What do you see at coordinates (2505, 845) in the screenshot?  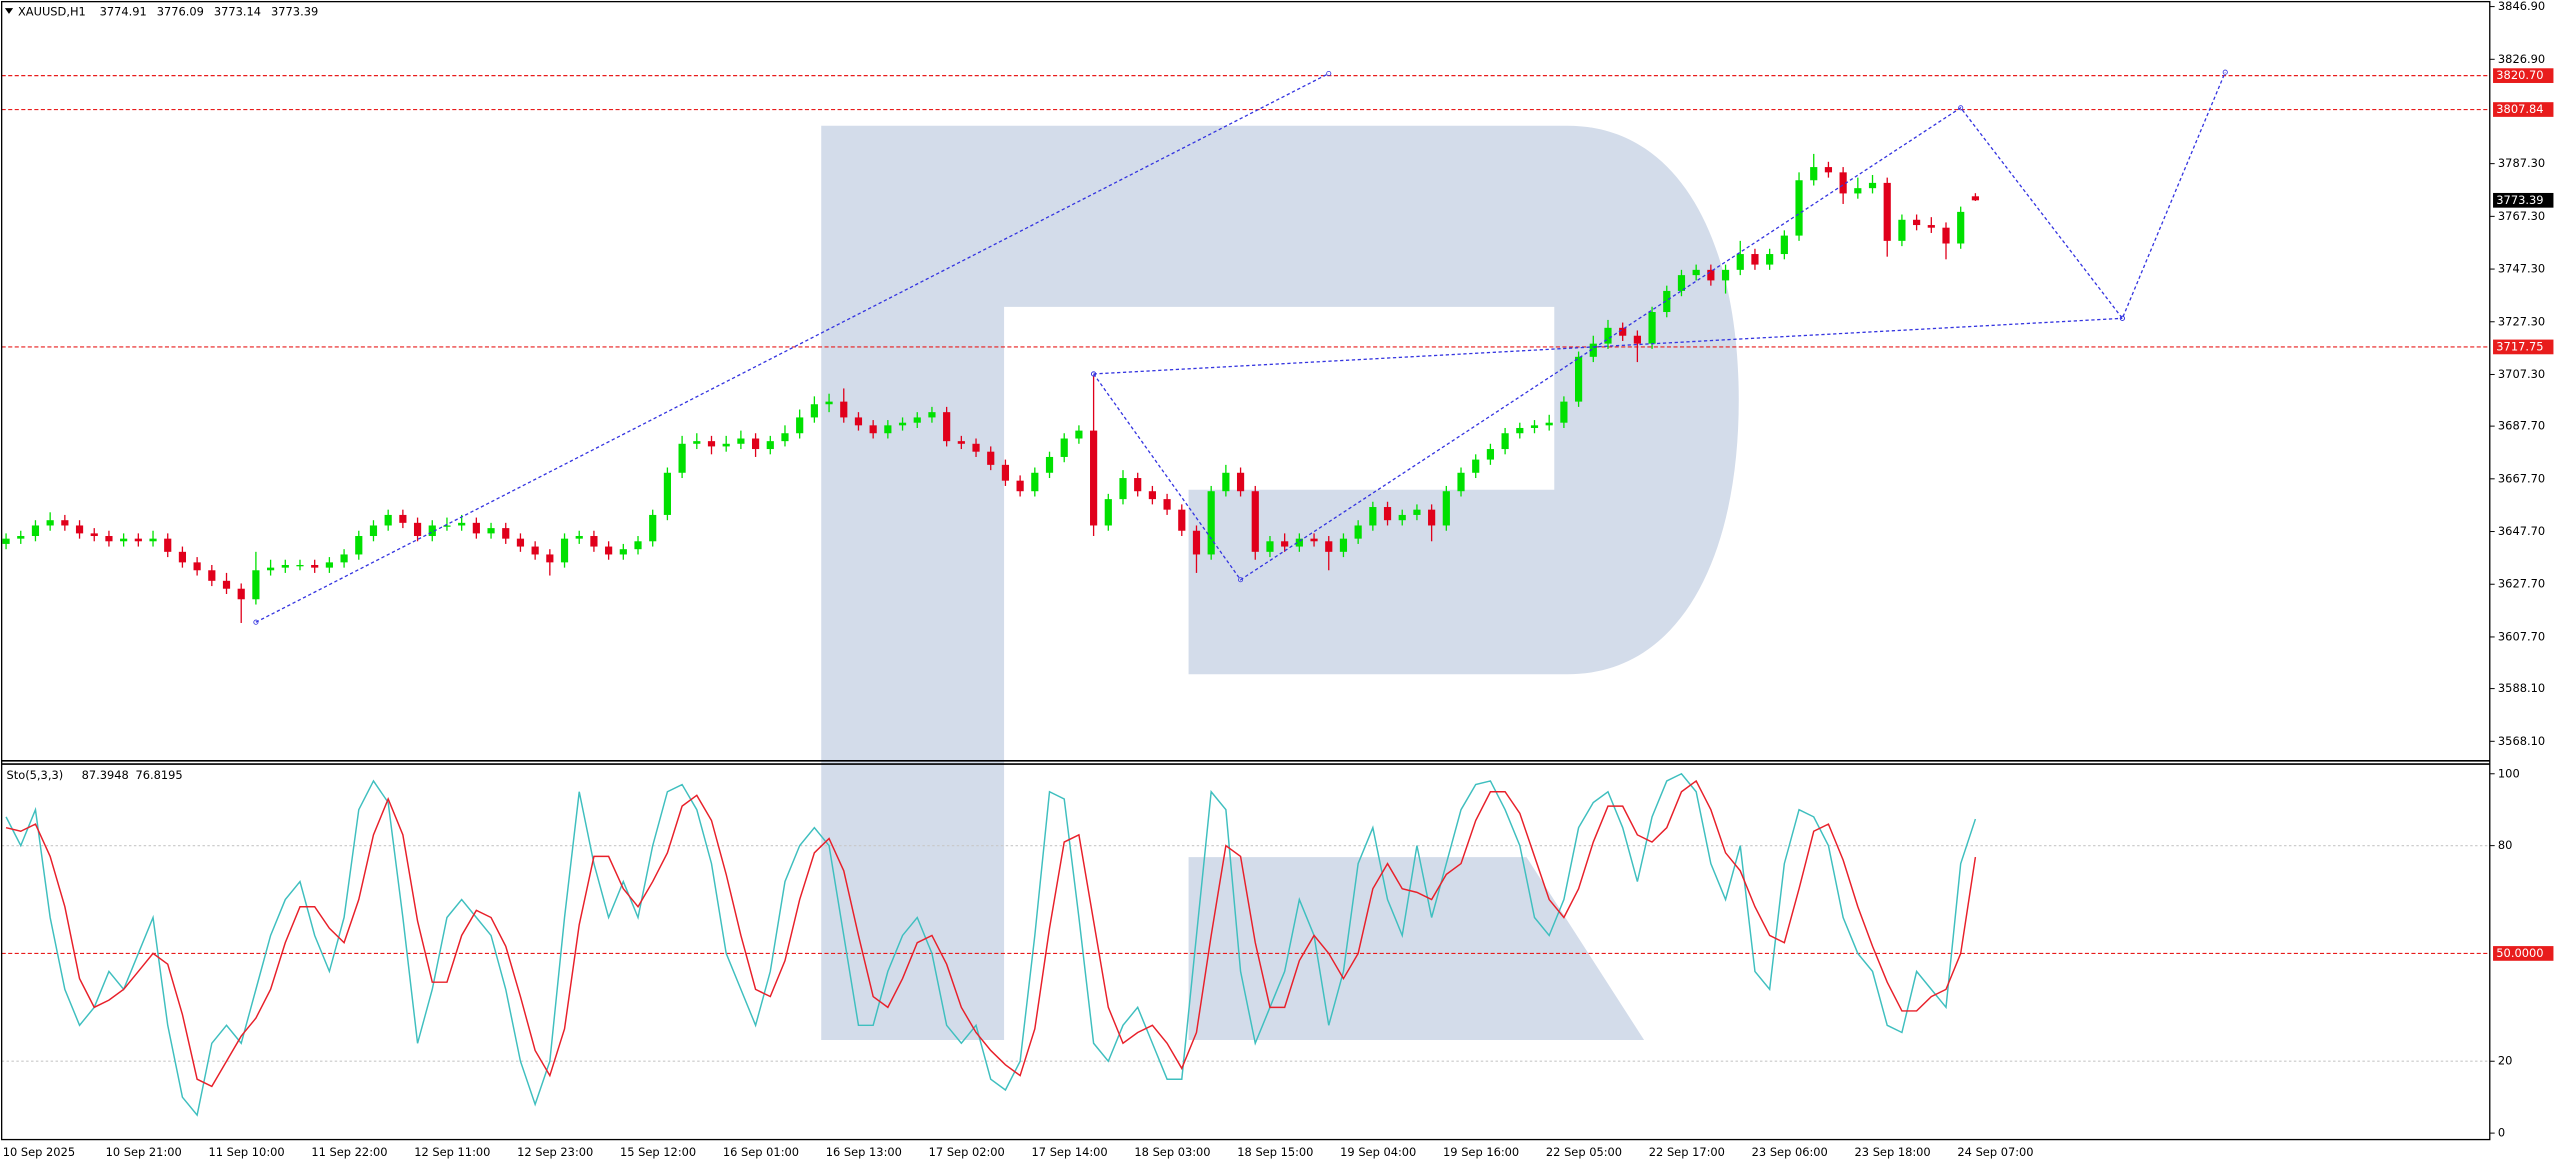 I see `y-tick-label: 80` at bounding box center [2505, 845].